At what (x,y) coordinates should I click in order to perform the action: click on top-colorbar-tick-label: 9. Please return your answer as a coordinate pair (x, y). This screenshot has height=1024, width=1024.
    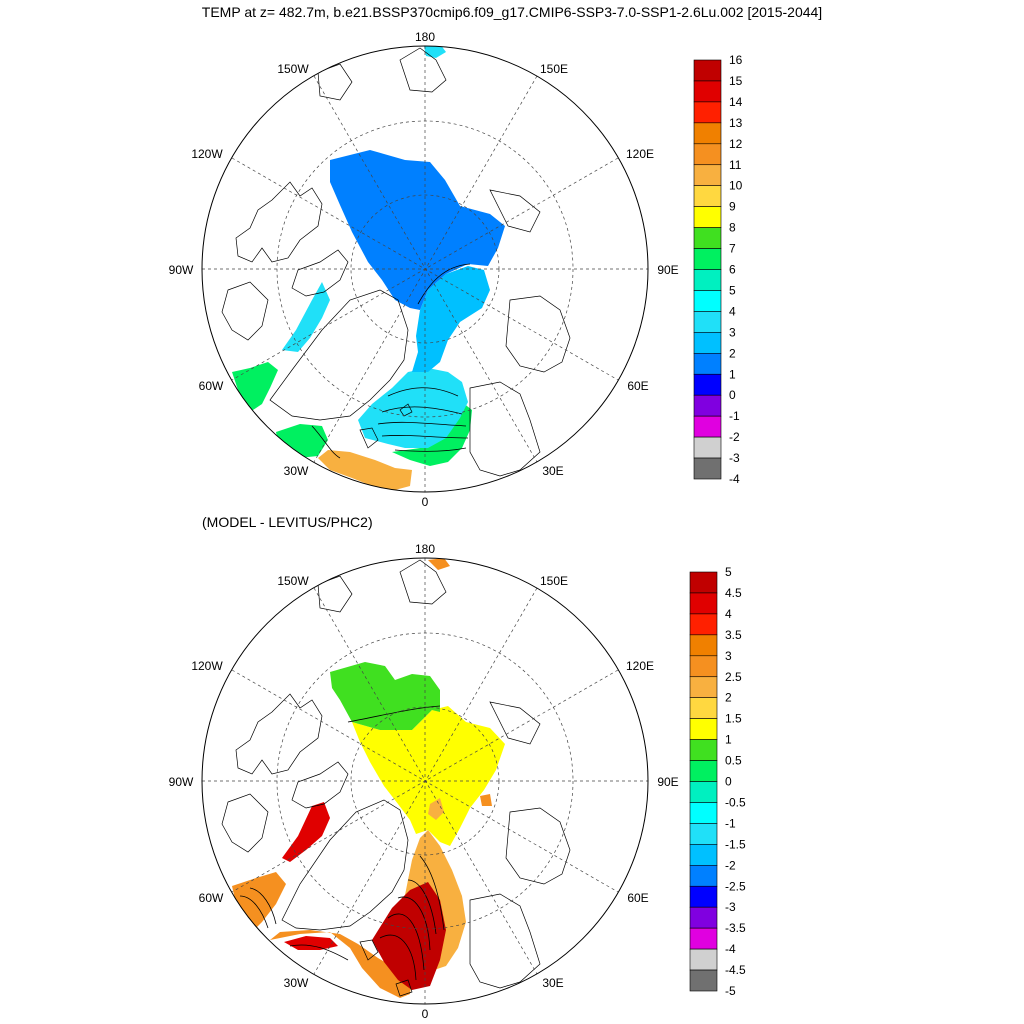
    Looking at the image, I should click on (732, 207).